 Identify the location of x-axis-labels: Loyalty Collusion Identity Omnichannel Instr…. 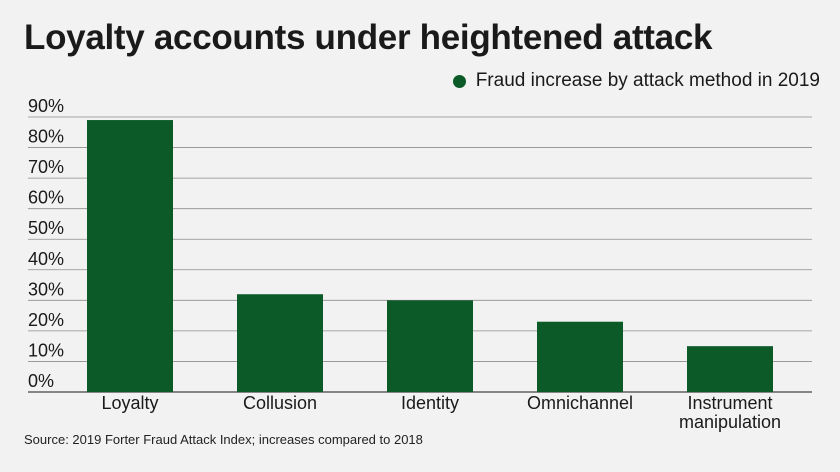
(441, 412).